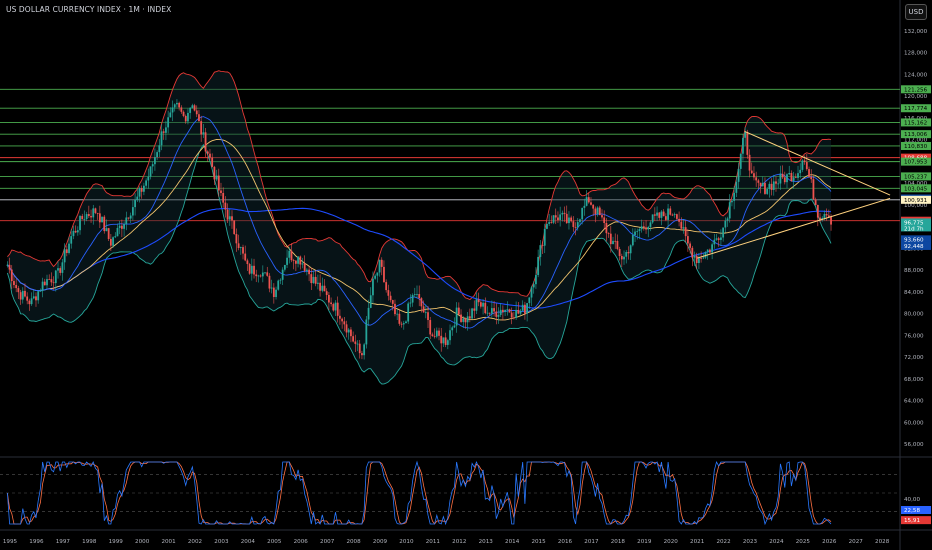  Describe the element at coordinates (914, 358) in the screenshot. I see `y-tick-label: 72,000` at that location.